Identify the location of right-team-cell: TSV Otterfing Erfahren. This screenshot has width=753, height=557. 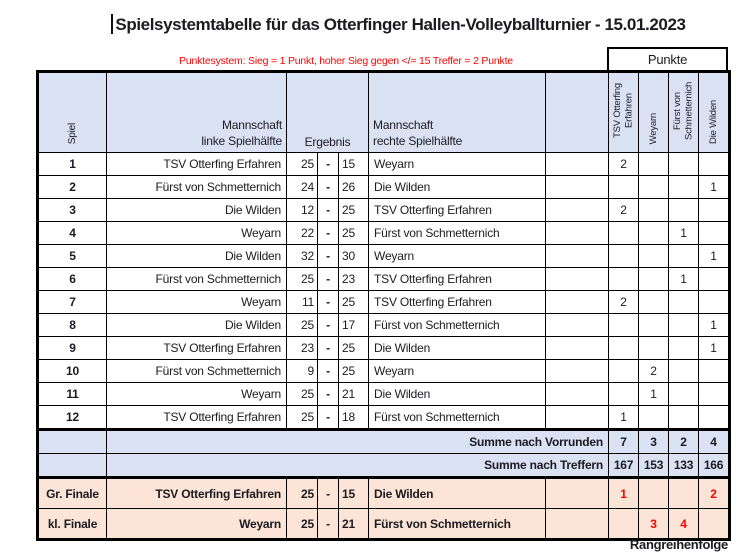
(457, 210).